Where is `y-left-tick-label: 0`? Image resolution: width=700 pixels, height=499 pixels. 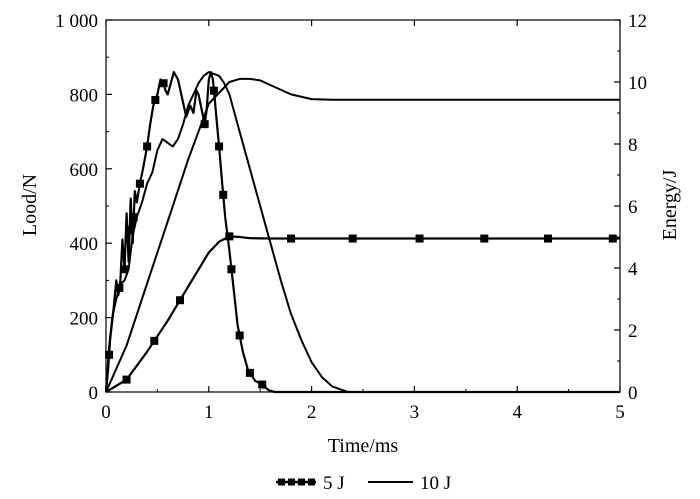 y-left-tick-label: 0 is located at coordinates (94, 393).